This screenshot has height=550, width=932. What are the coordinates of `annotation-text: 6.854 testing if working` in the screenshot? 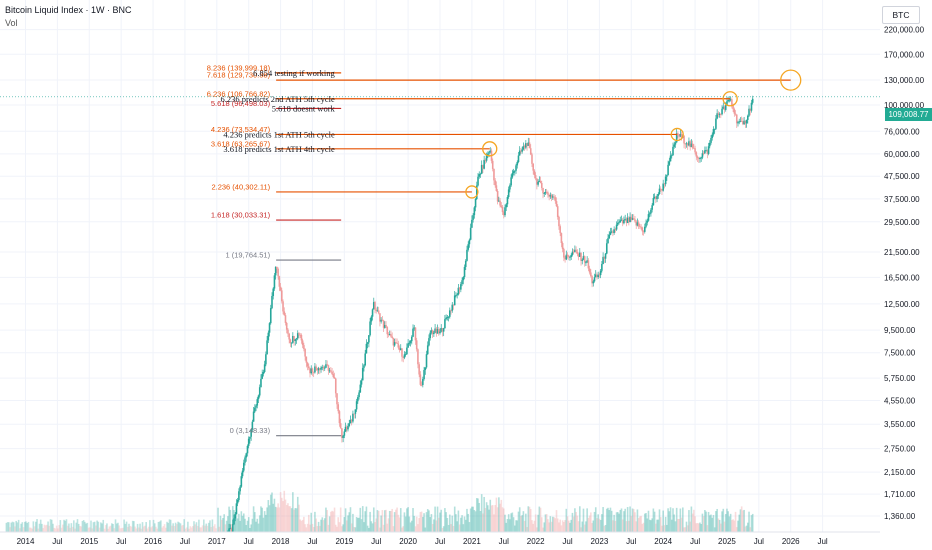 It's located at (294, 73).